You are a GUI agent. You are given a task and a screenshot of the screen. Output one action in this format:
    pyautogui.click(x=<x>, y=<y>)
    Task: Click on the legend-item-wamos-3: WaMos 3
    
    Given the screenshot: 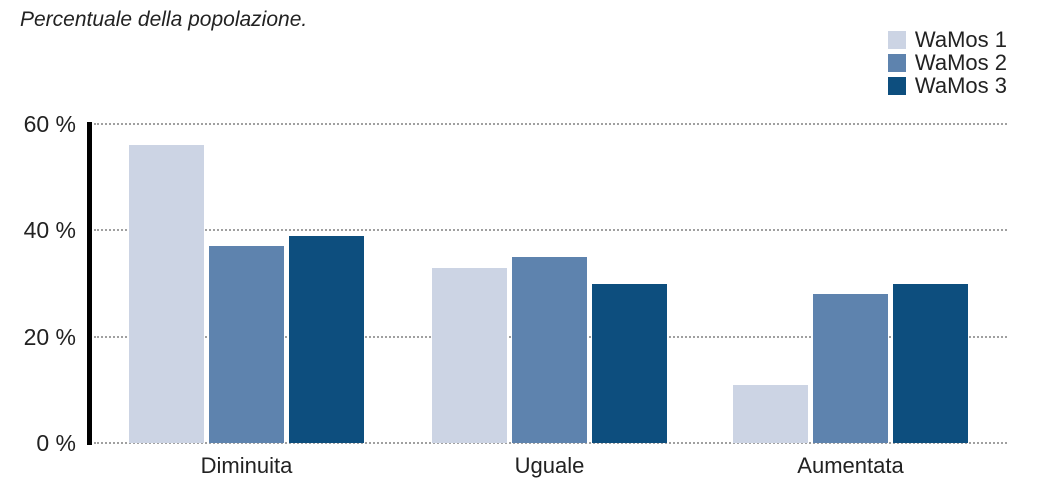 What is the action you would take?
    pyautogui.click(x=947, y=85)
    